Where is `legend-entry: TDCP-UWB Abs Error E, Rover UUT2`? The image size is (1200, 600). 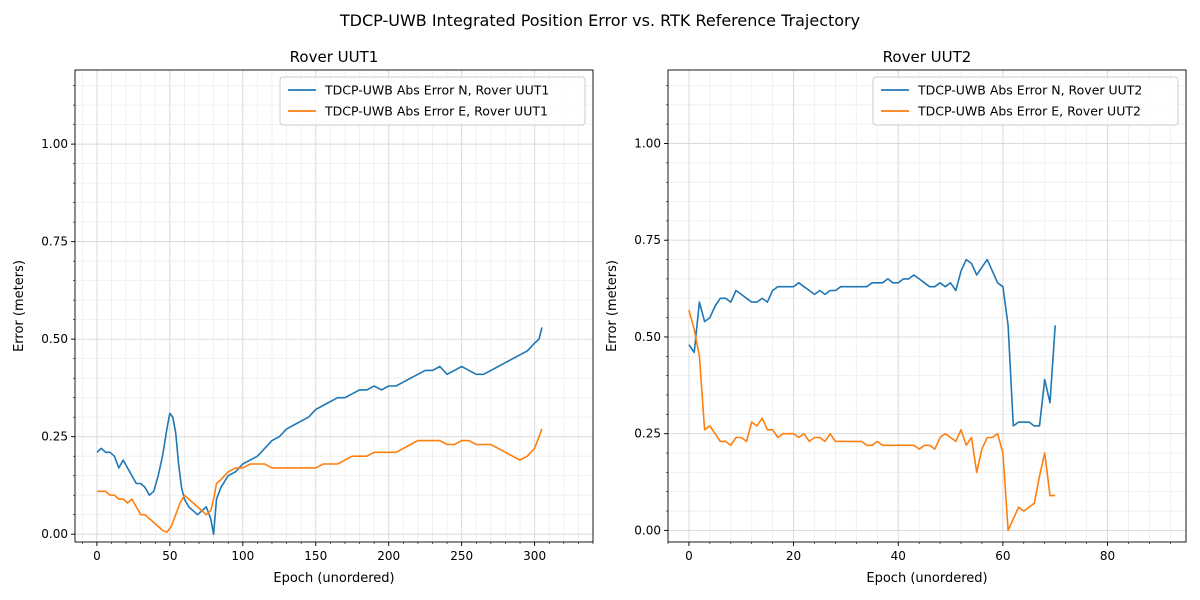 legend-entry: TDCP-UWB Abs Error E, Rover UUT2 is located at coordinates (1029, 111).